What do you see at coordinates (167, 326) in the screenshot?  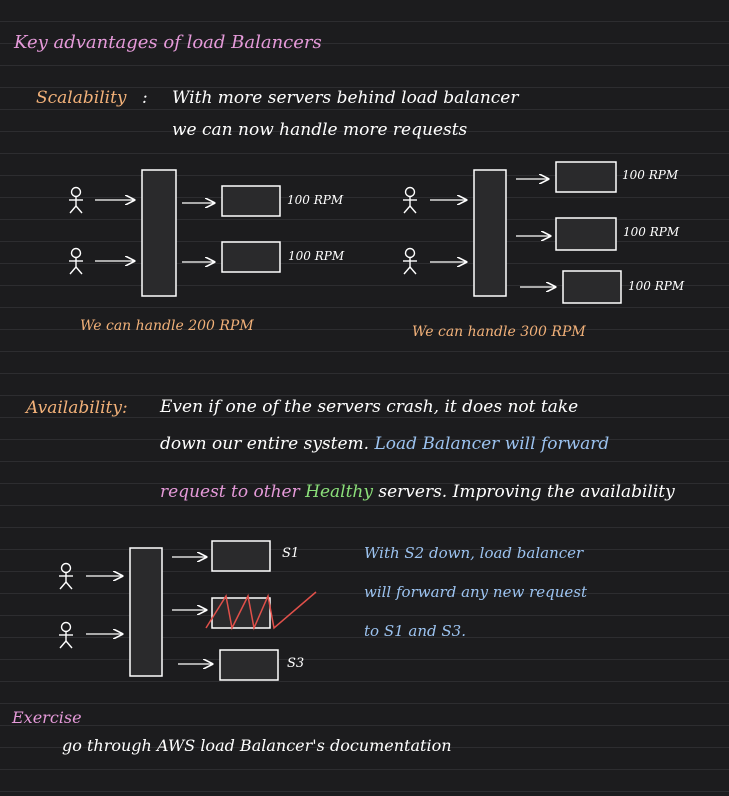 I see `left-capacity-caption: We can handle 200 RPM` at bounding box center [167, 326].